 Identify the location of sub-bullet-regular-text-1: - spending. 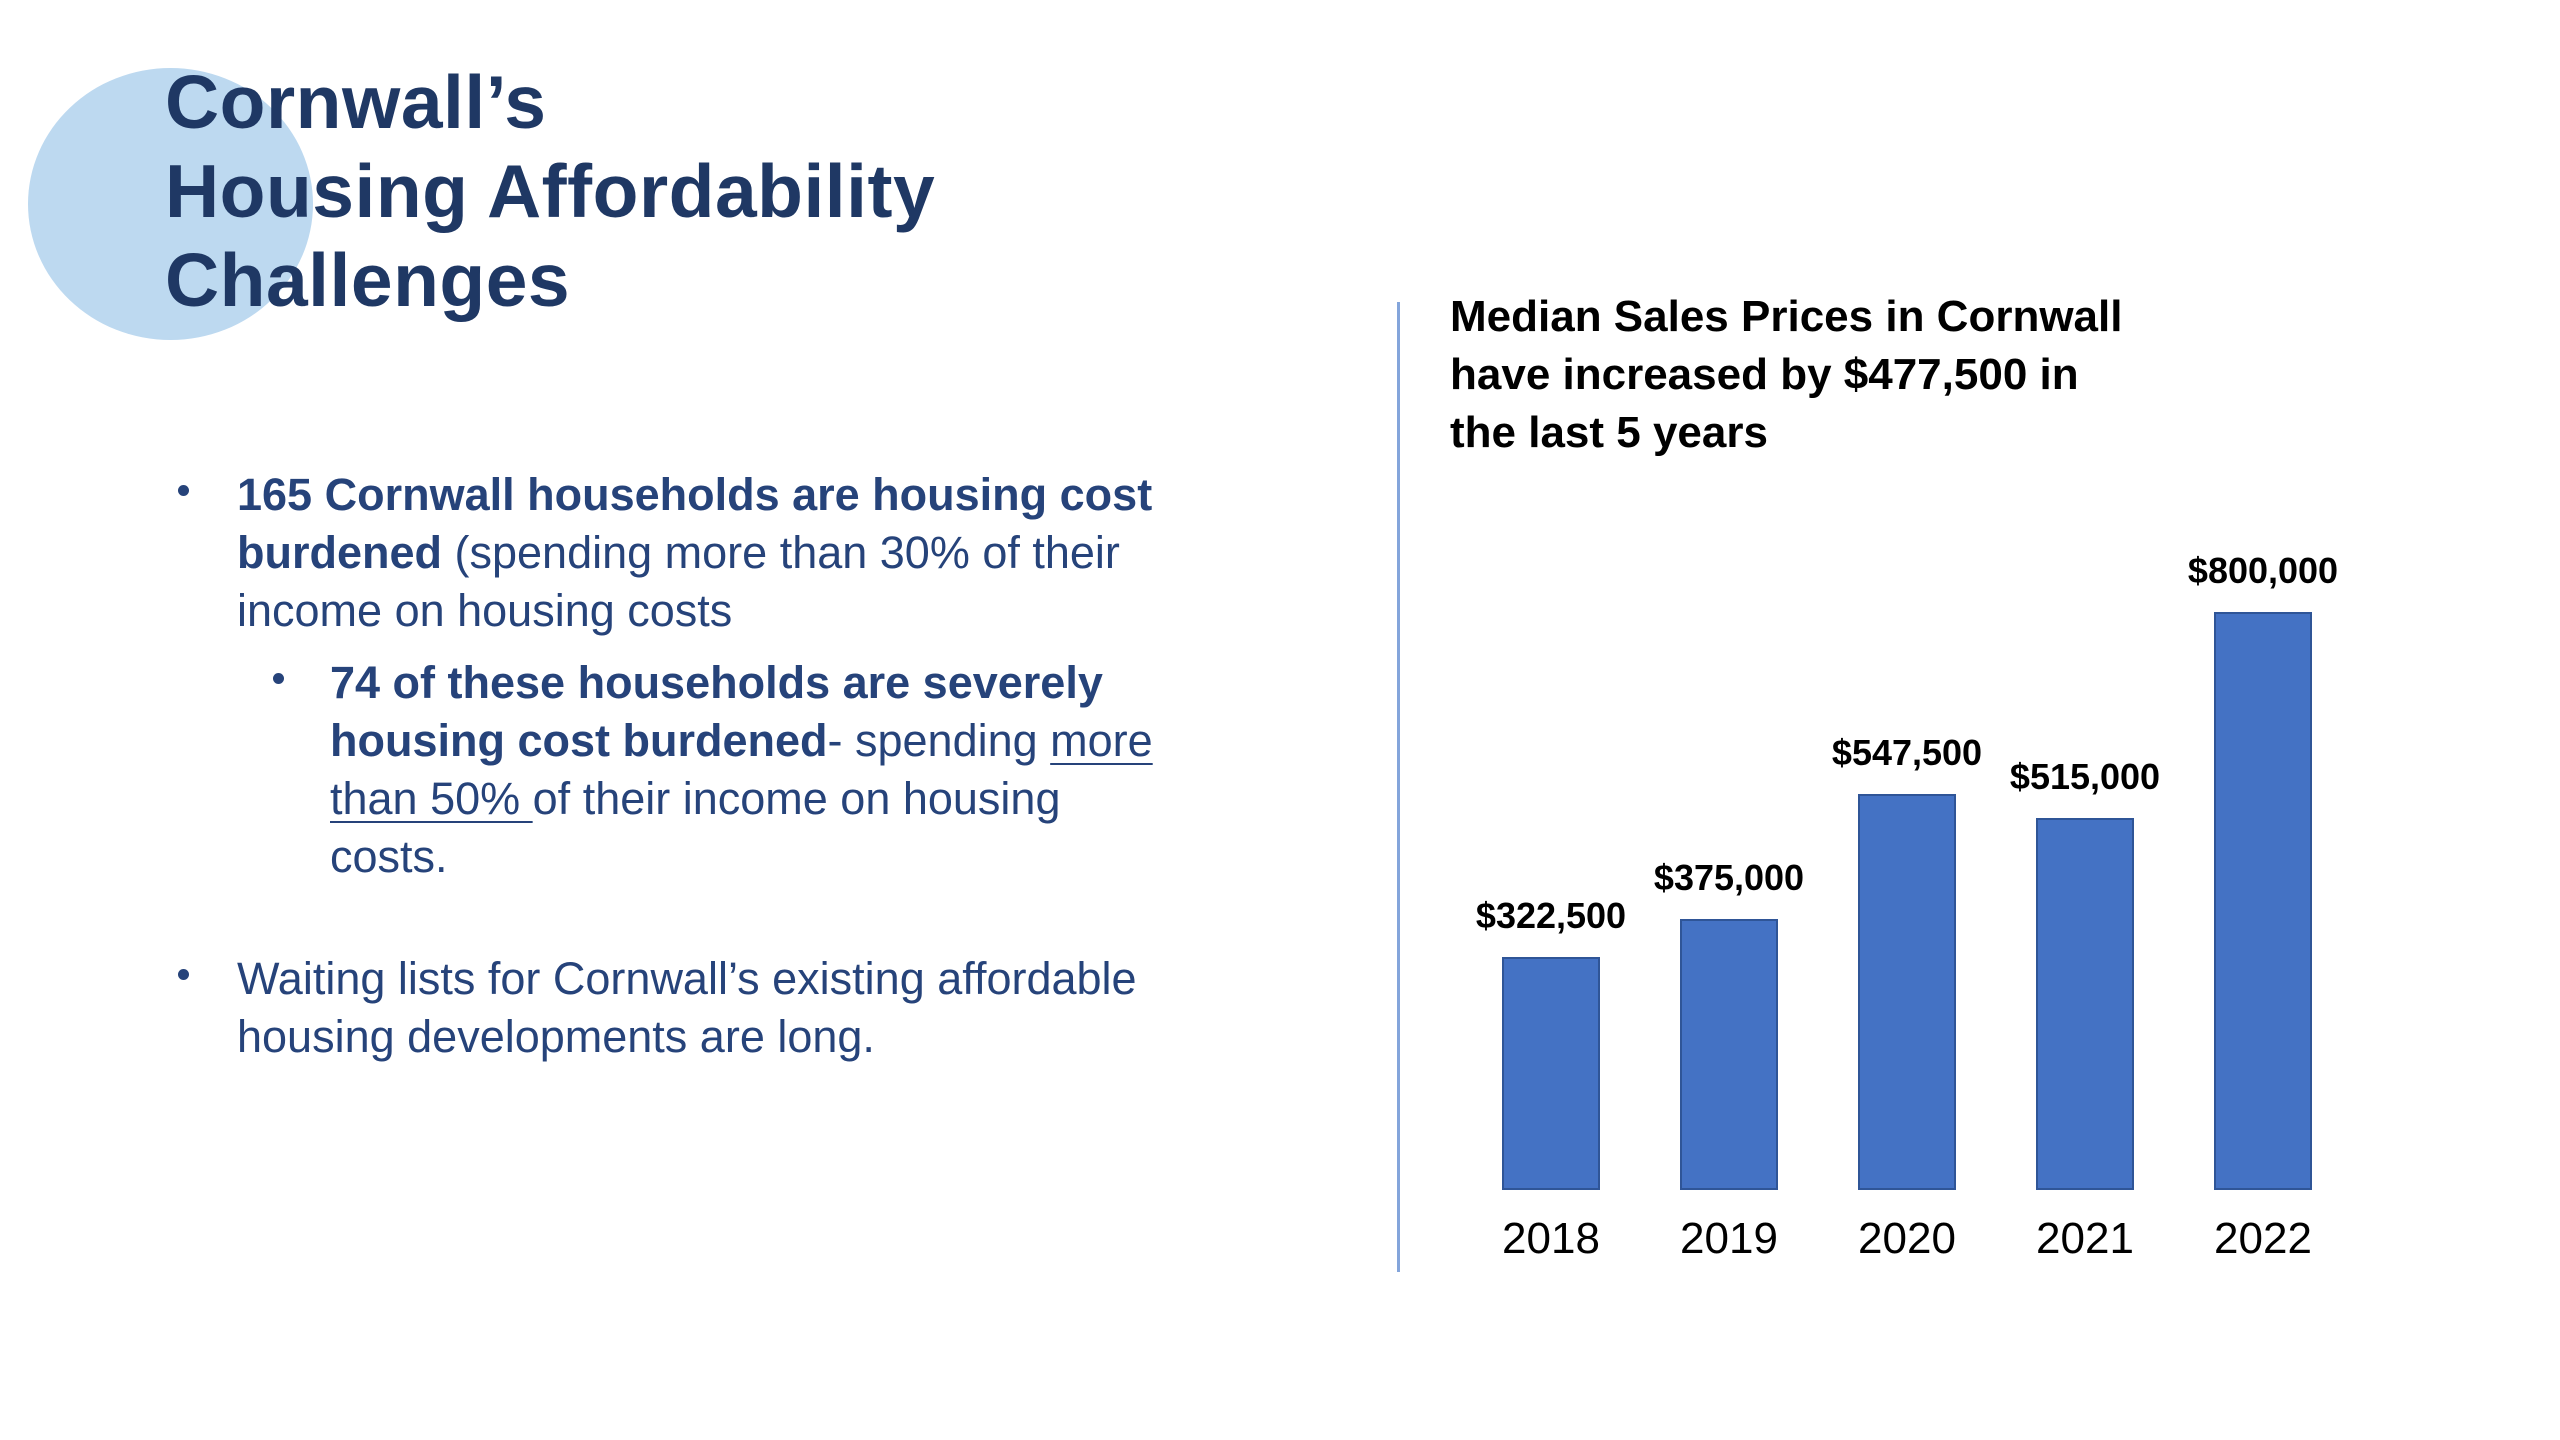
(939, 740).